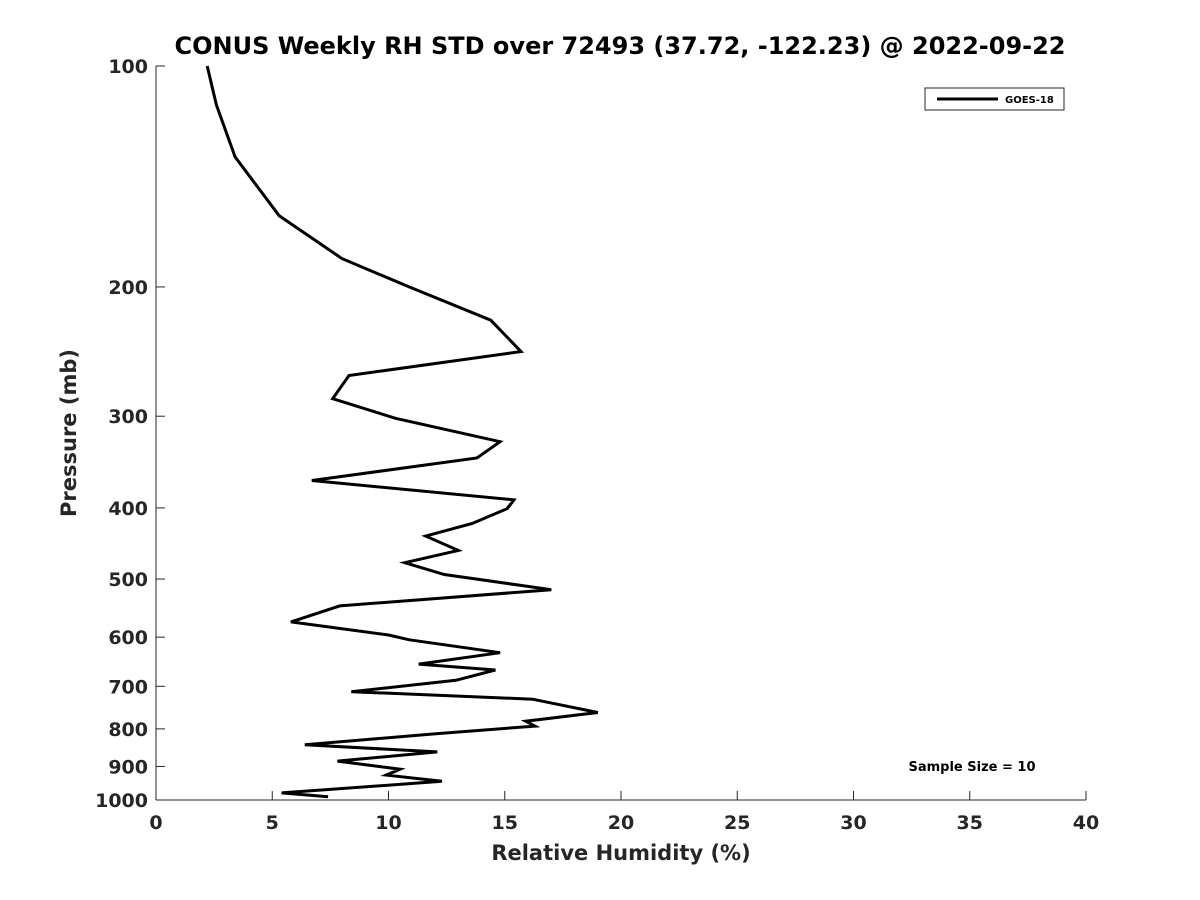 The width and height of the screenshot is (1200, 900). Describe the element at coordinates (130, 434) in the screenshot. I see `y-ticks: 100 200 300 400 500 600 700 800 900 1000` at that location.